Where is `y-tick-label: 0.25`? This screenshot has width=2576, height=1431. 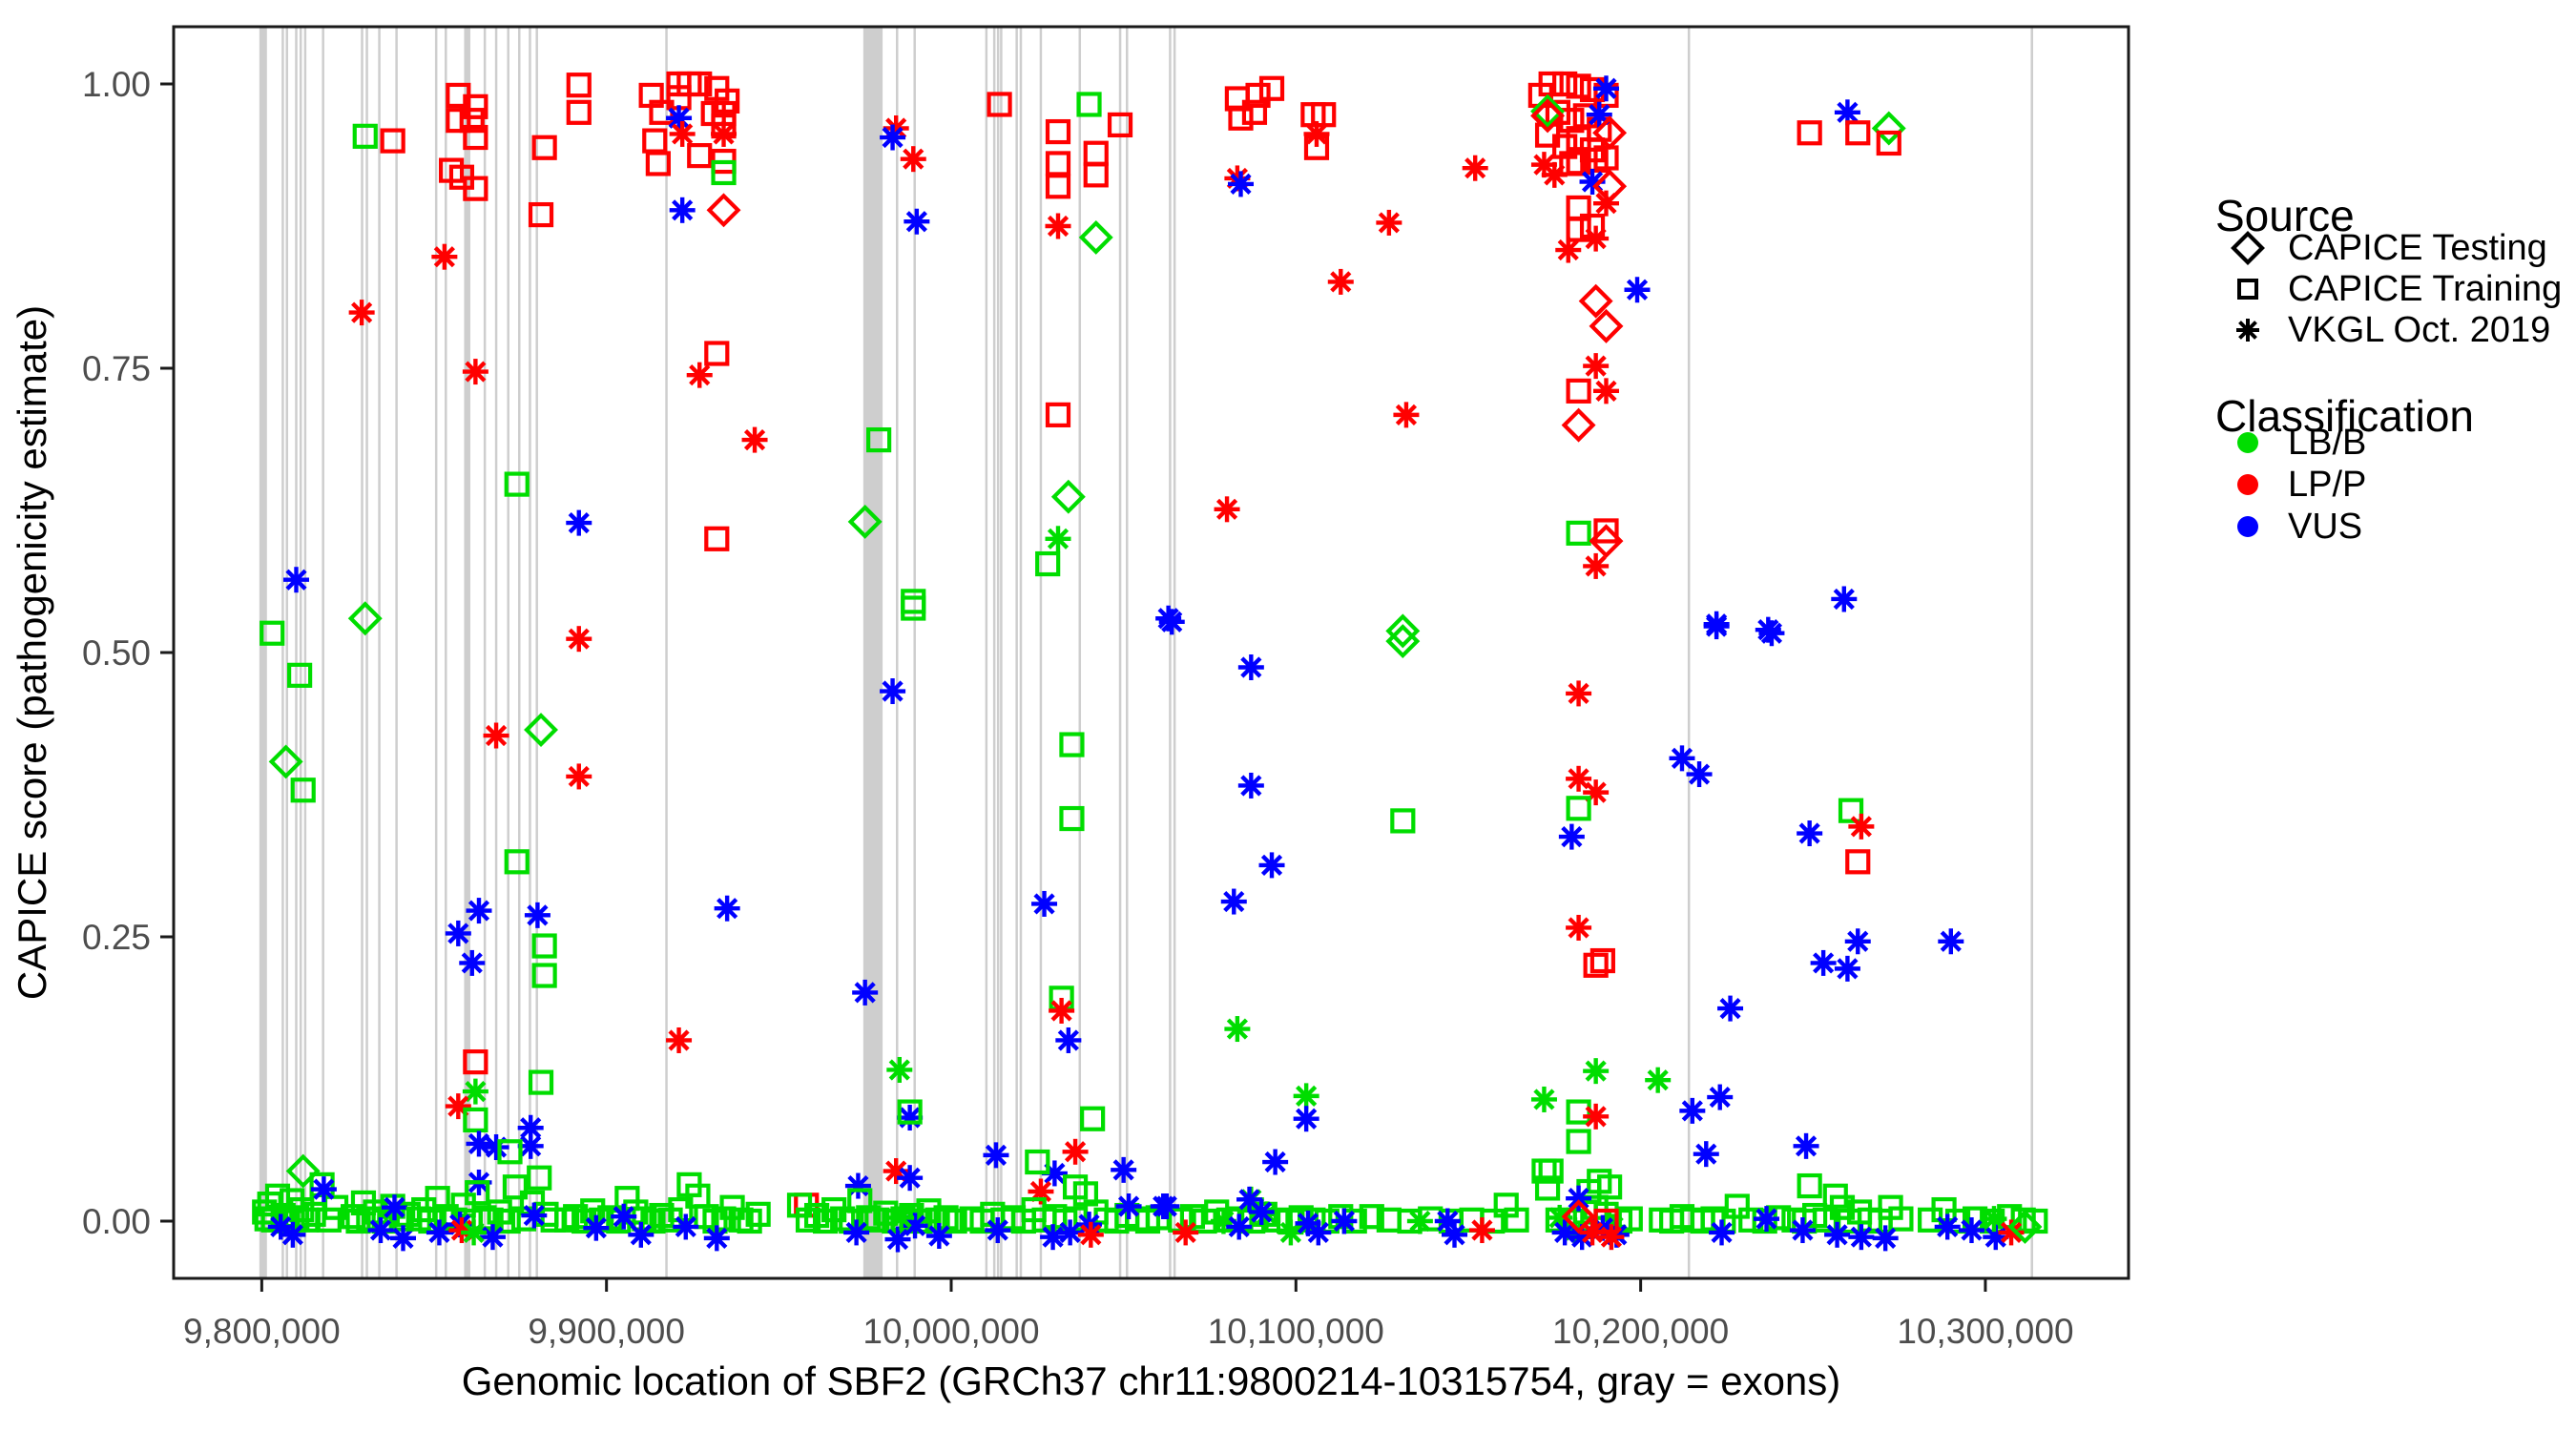
y-tick-label: 0.25 is located at coordinates (116, 937).